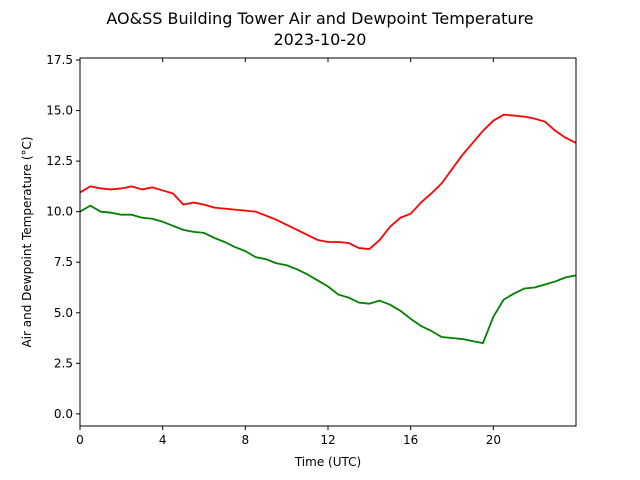 This screenshot has height=480, width=640. What do you see at coordinates (327, 462) in the screenshot?
I see `x-axis-label: Time (UTC)` at bounding box center [327, 462].